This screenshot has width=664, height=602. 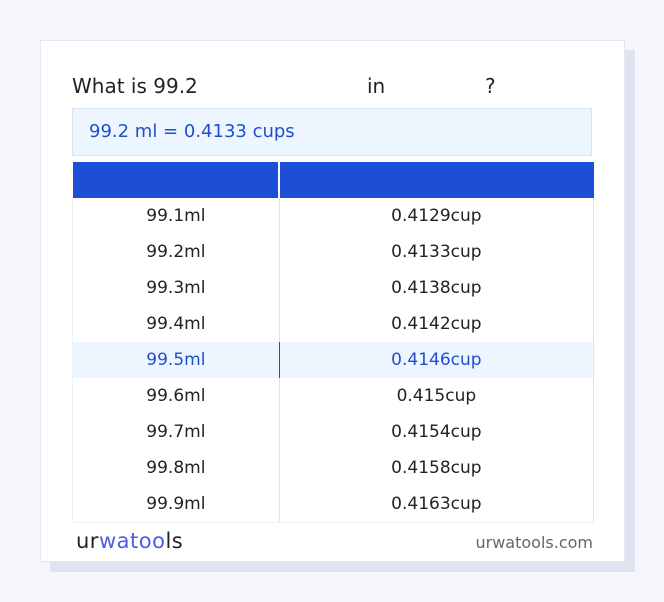 I want to click on table-row: 99.5ml 0.4146cup, so click(x=333, y=360).